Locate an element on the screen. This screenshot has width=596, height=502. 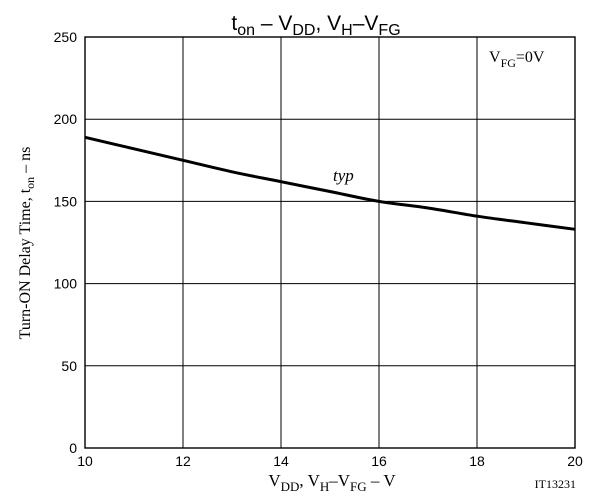
x-tick-label: 18 is located at coordinates (477, 461).